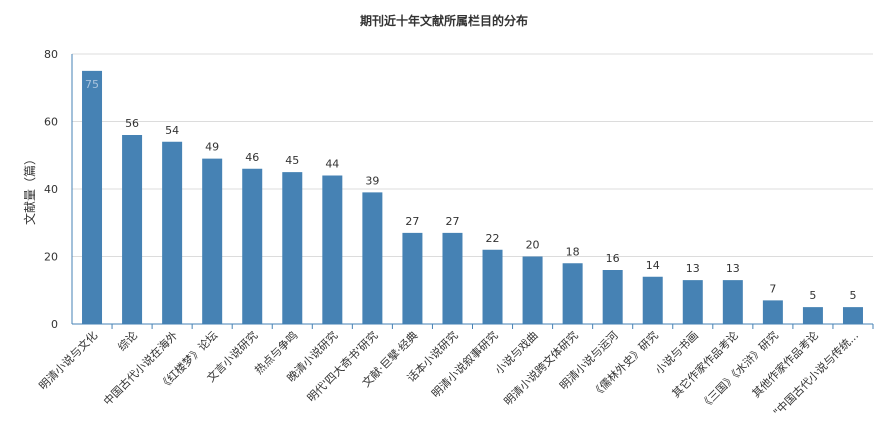 This screenshot has height=438, width=888. I want to click on x-tick-label: 综论, so click(127, 340).